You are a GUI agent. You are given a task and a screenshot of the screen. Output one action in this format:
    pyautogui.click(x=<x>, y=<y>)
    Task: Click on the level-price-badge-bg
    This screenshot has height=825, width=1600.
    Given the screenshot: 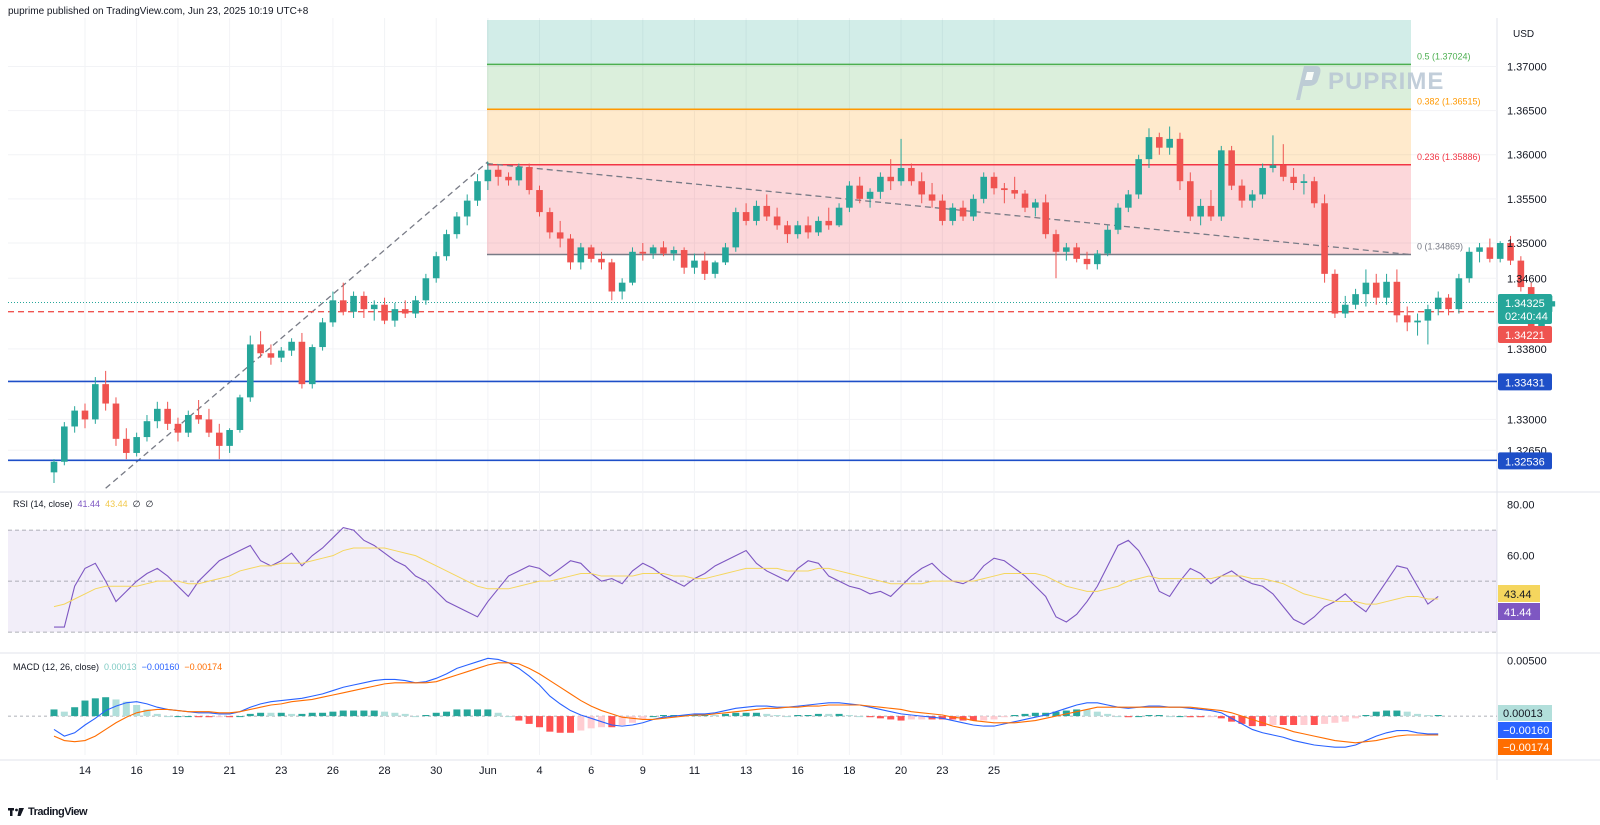 What is the action you would take?
    pyautogui.click(x=1525, y=382)
    